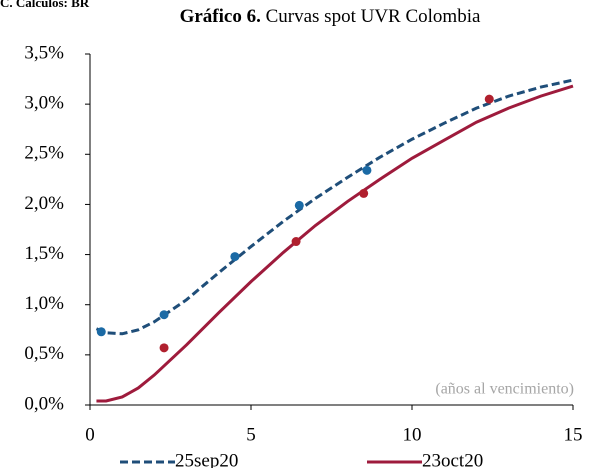  Describe the element at coordinates (45, 5) in the screenshot. I see `source-note: C. Cálculos: BR` at that location.